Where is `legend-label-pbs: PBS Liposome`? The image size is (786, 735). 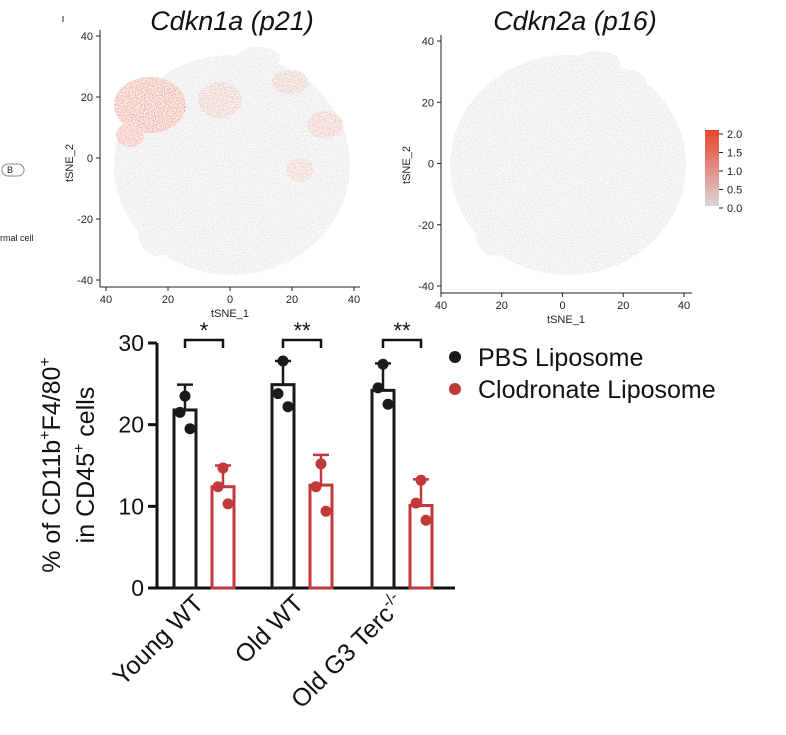
legend-label-pbs: PBS Liposome is located at coordinates (560, 358).